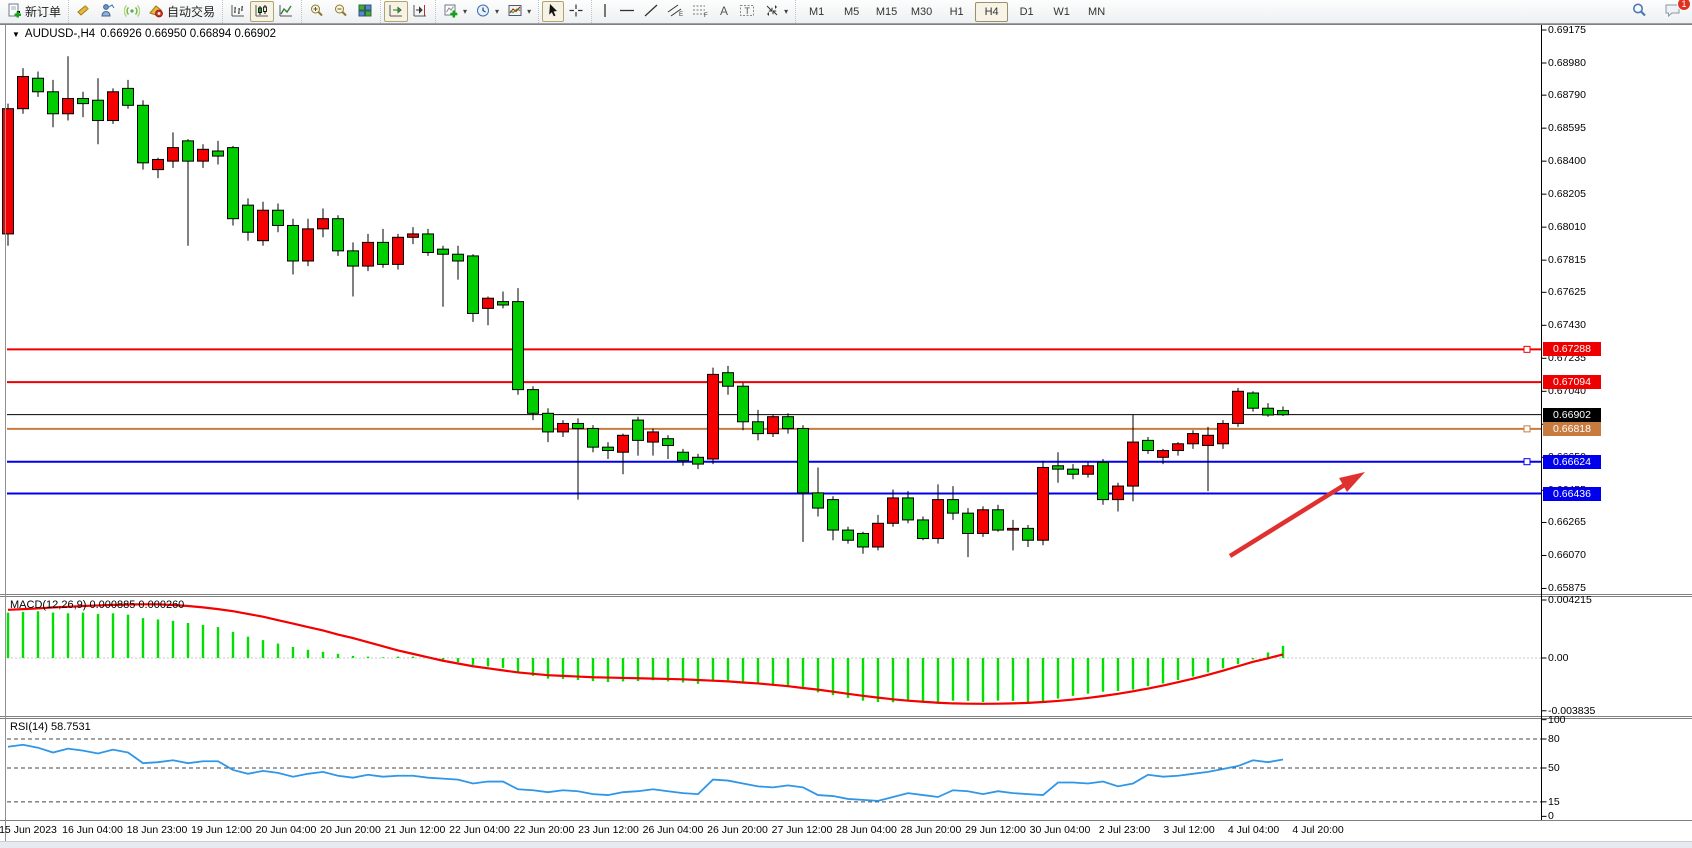 The width and height of the screenshot is (1692, 848). What do you see at coordinates (16, 34) in the screenshot?
I see `chart-menu-icon: ▼` at bounding box center [16, 34].